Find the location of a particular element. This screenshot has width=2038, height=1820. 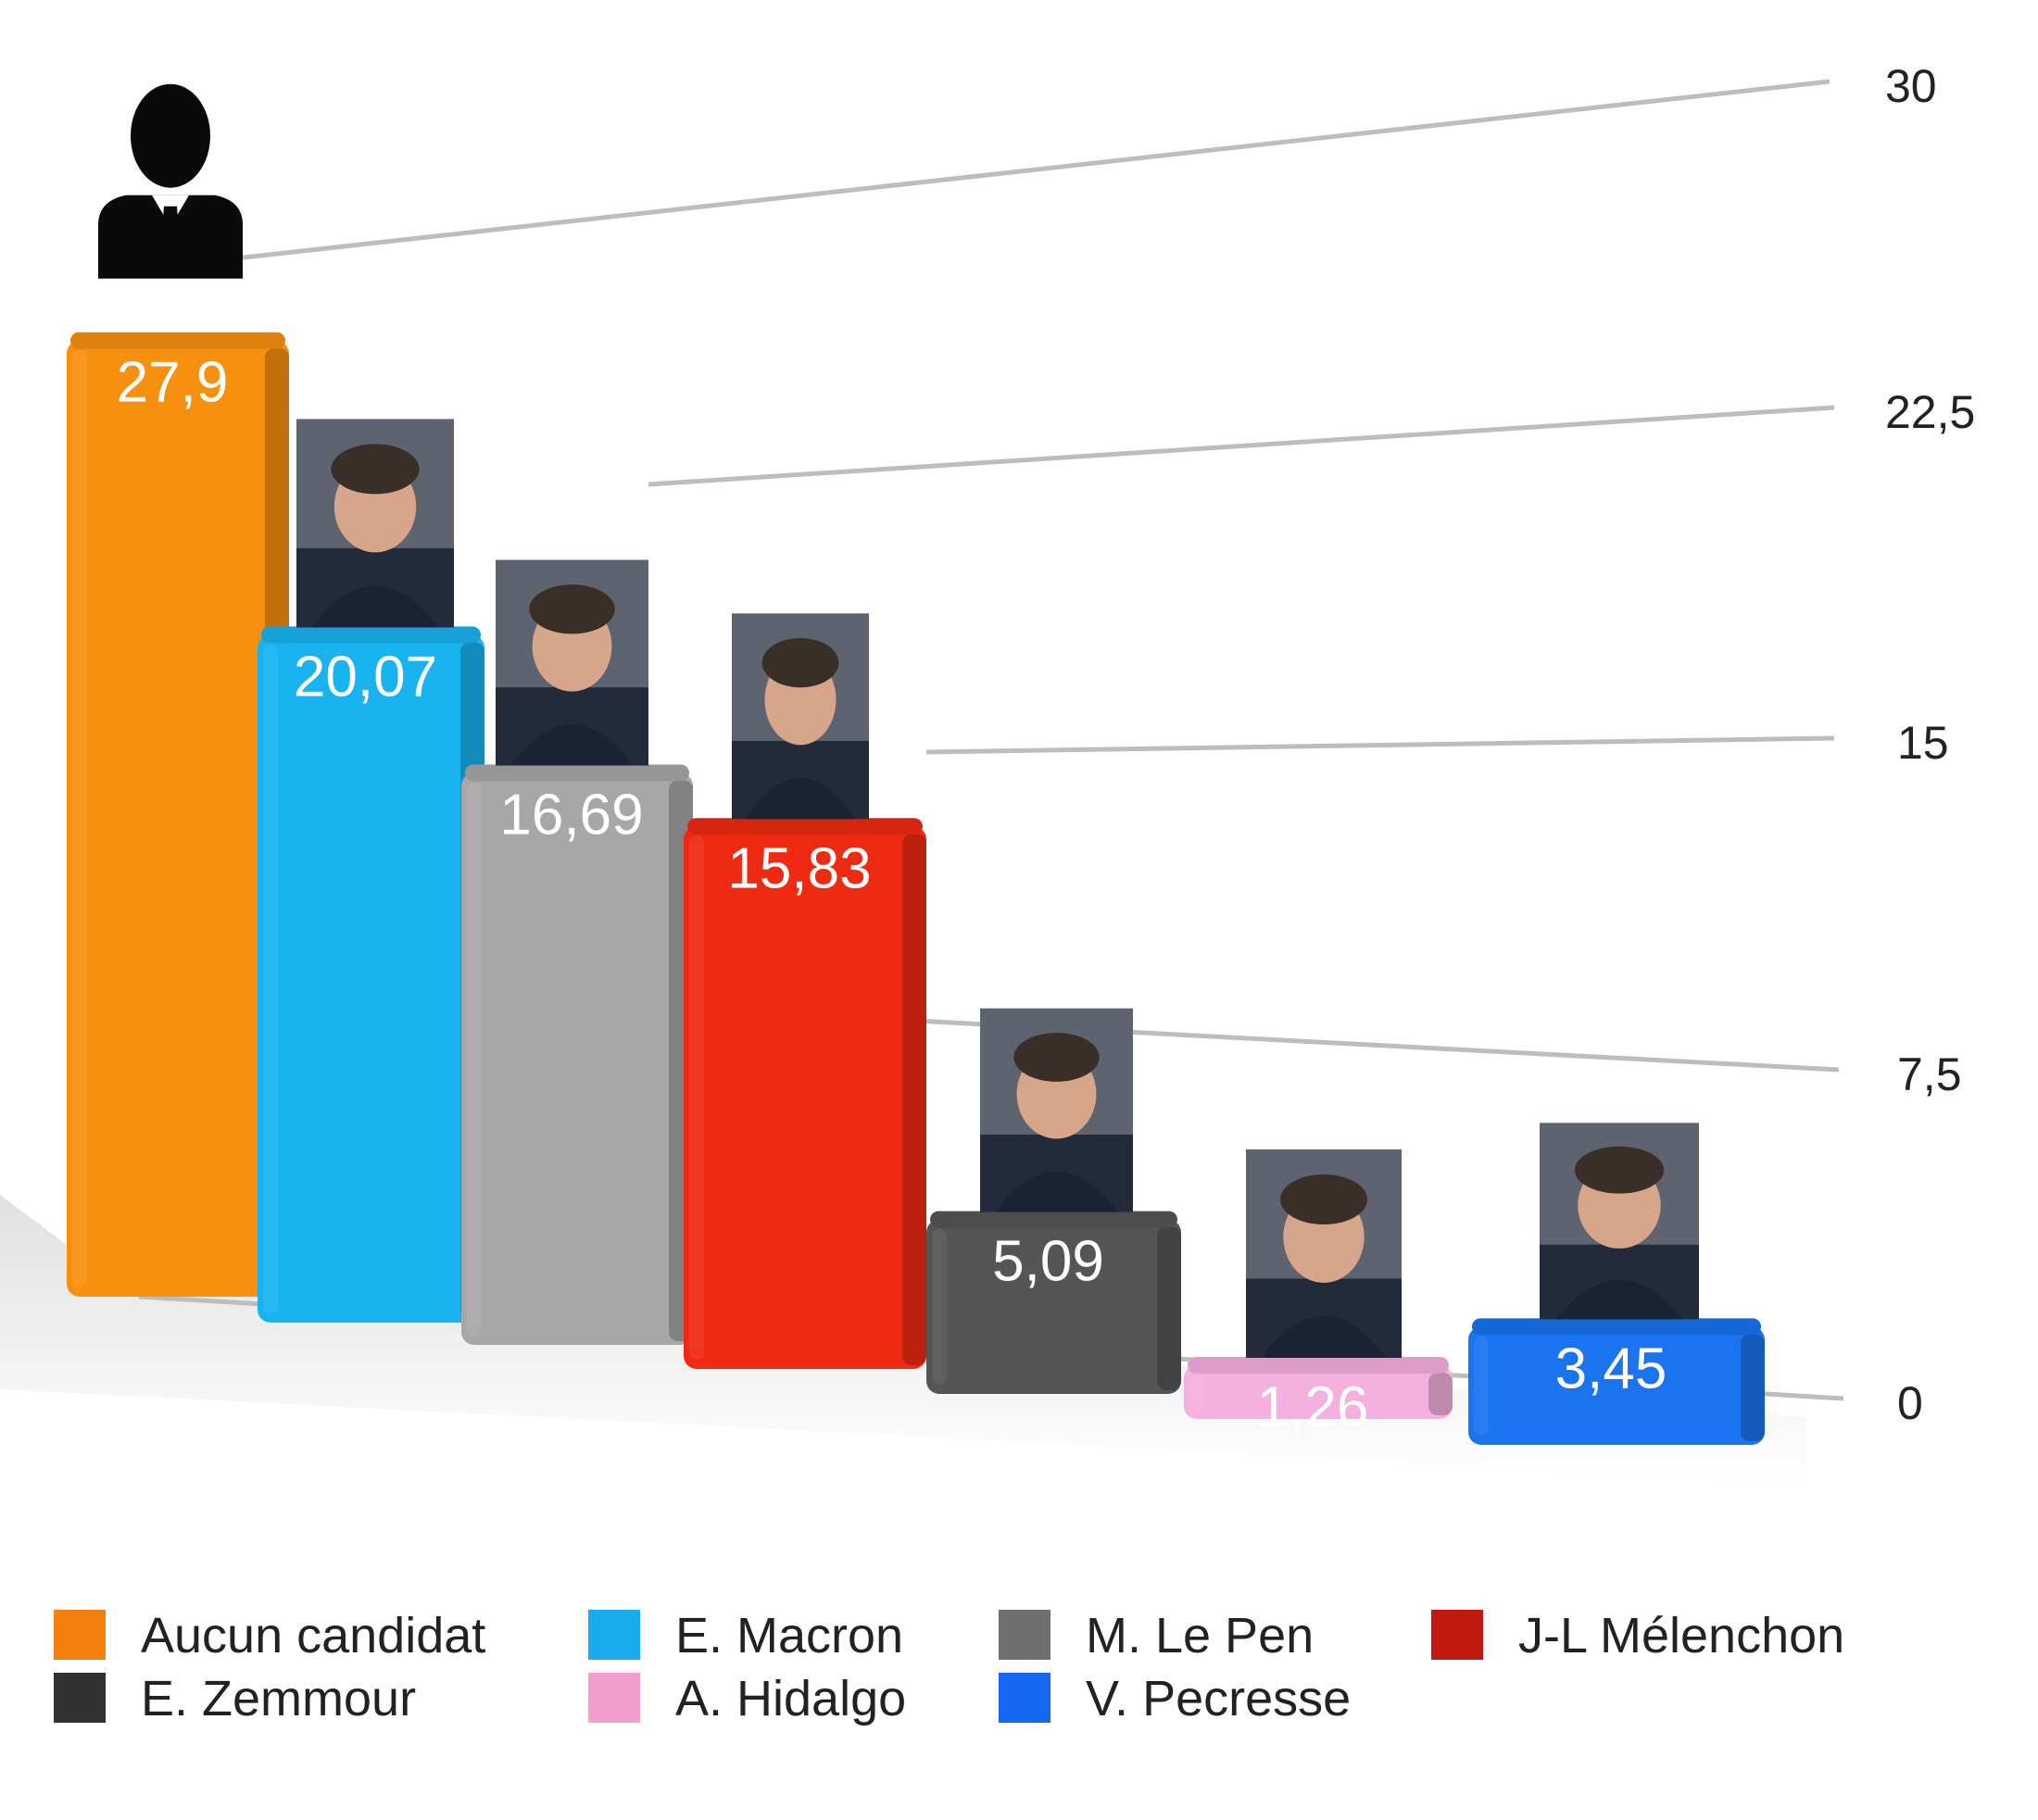

legend-label: Aucun candidat is located at coordinates (313, 1635).